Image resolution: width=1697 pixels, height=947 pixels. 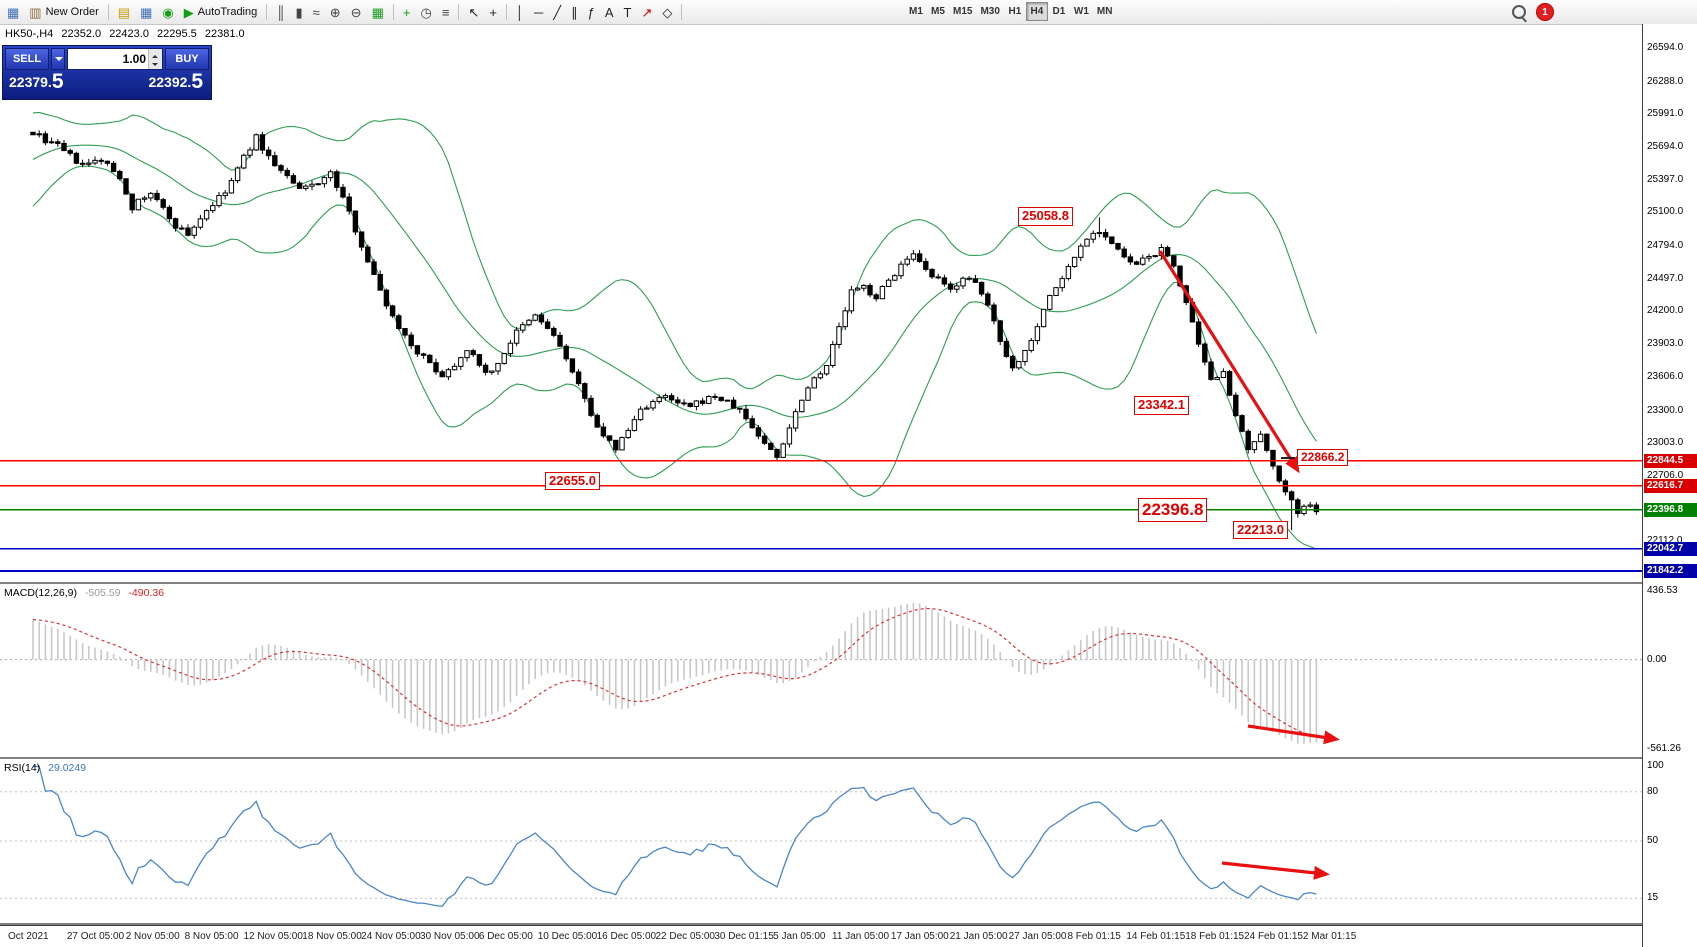 What do you see at coordinates (57, 81) in the screenshot?
I see `sell-price-big: 5` at bounding box center [57, 81].